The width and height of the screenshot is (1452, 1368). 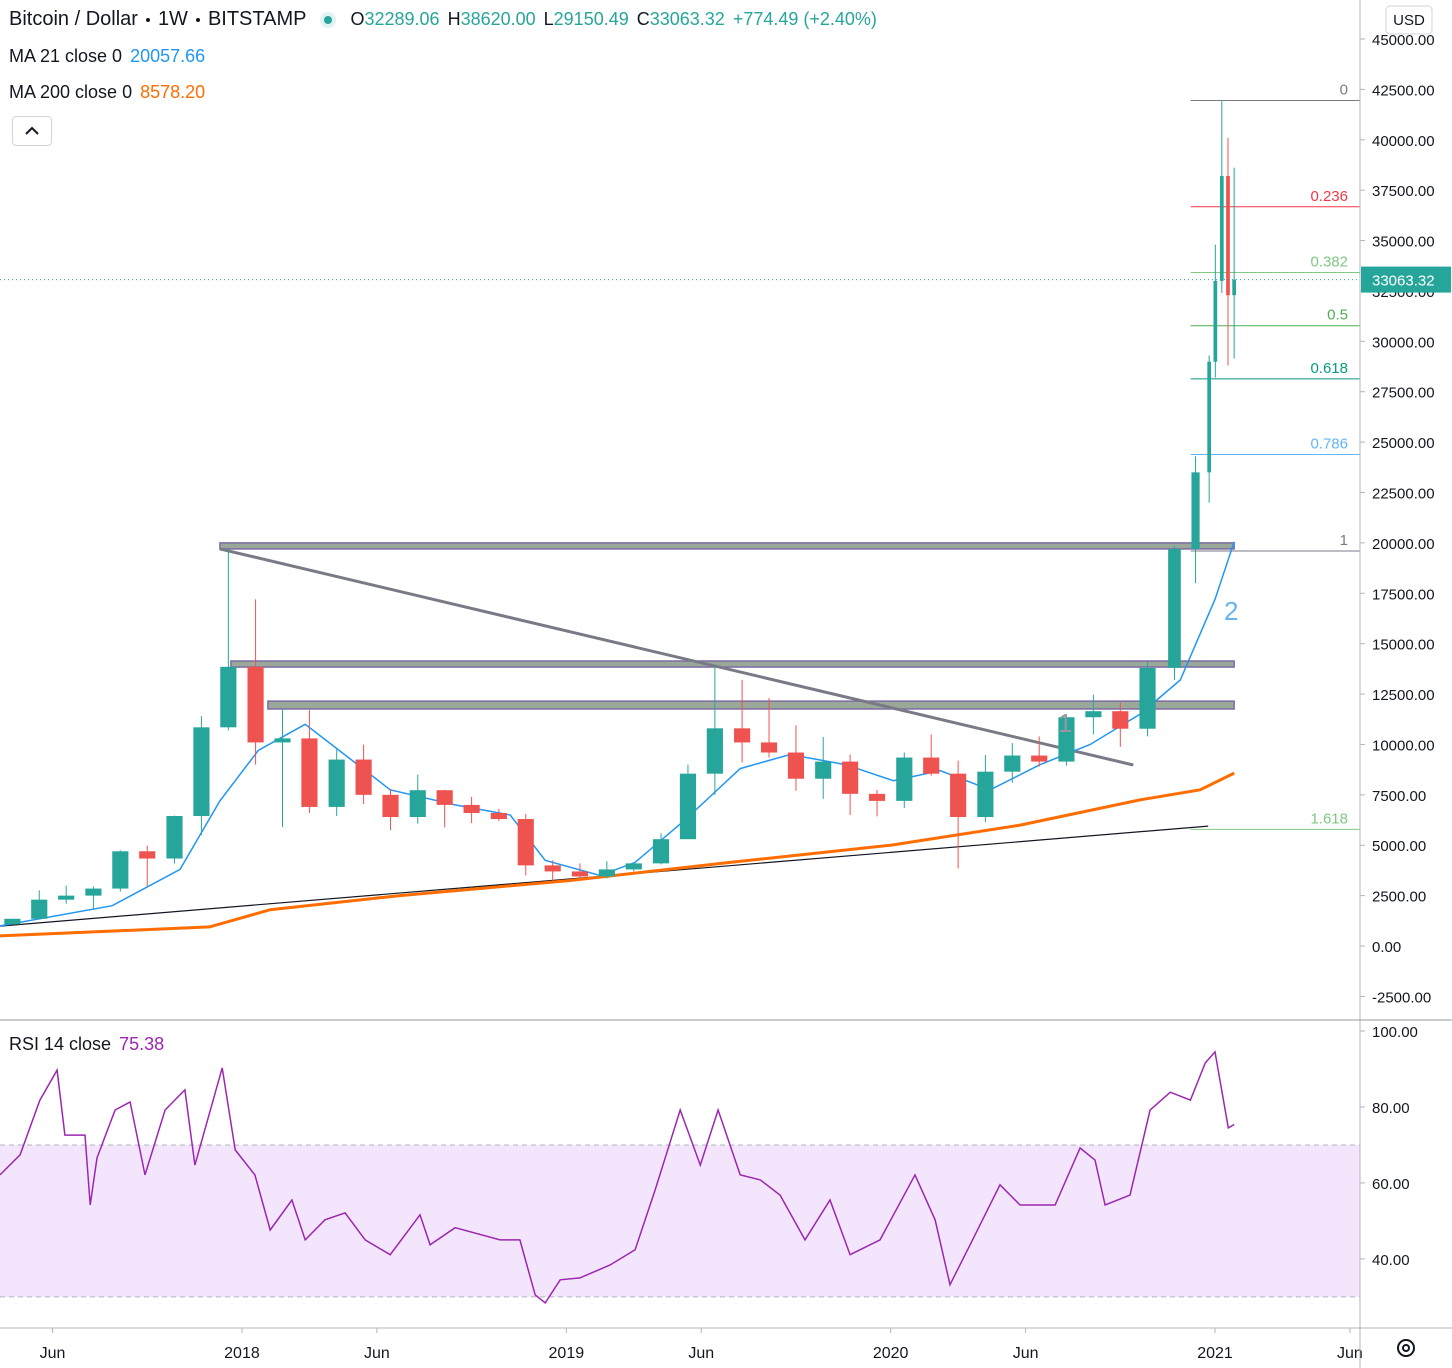 I want to click on y-tick-label: 5000.00, so click(x=1399, y=846).